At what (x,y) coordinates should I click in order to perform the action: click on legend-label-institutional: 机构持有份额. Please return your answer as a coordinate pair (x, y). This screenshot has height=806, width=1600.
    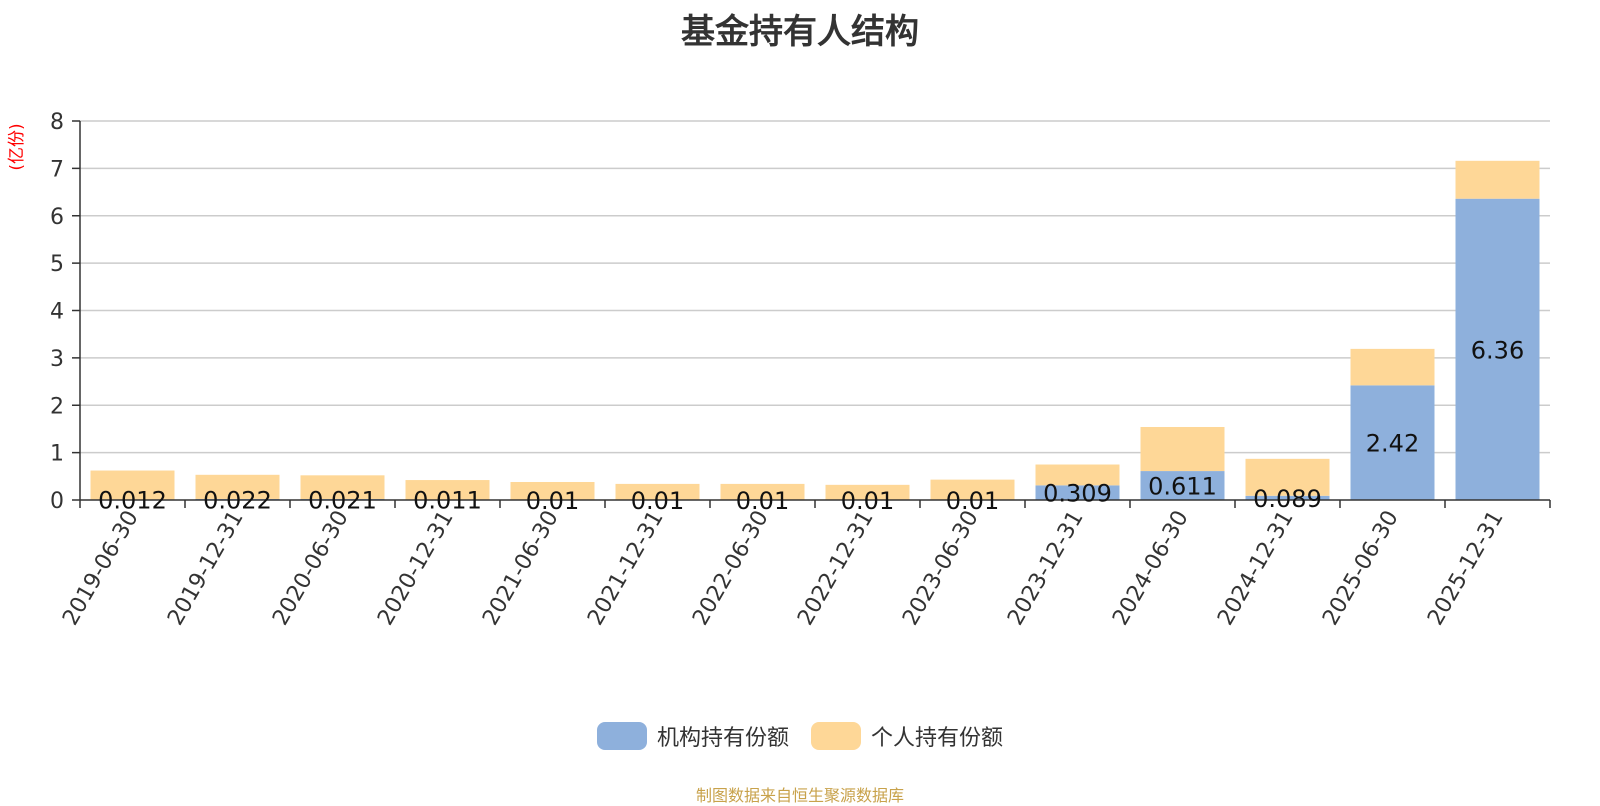
    Looking at the image, I should click on (723, 736).